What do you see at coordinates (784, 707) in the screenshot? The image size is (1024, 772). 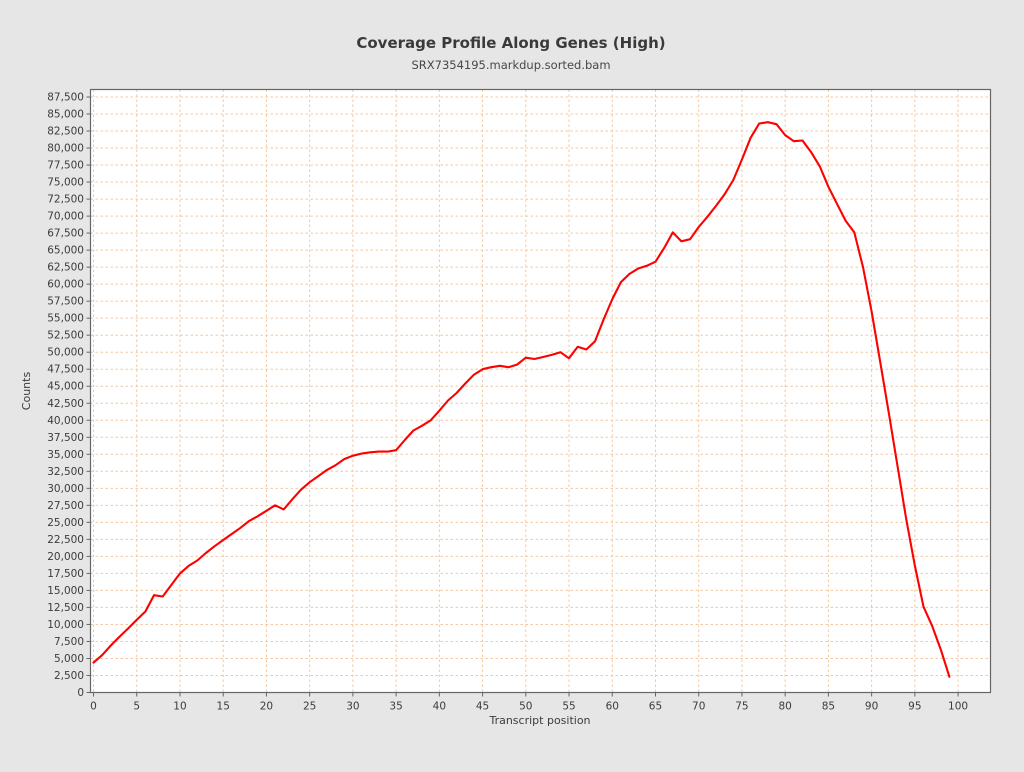 I see `x-tick-label: 80` at bounding box center [784, 707].